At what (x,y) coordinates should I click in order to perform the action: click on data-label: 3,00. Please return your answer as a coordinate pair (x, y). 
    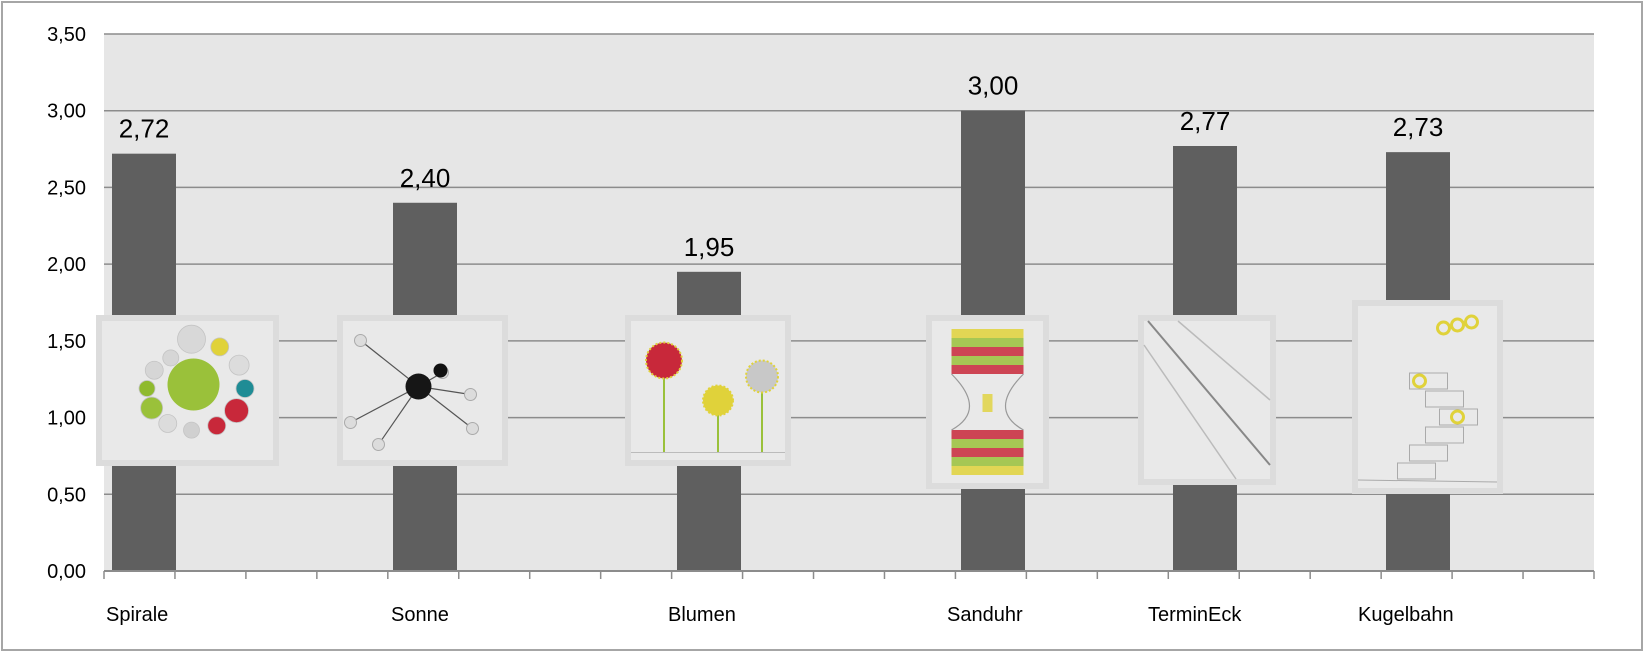
    Looking at the image, I should click on (993, 86).